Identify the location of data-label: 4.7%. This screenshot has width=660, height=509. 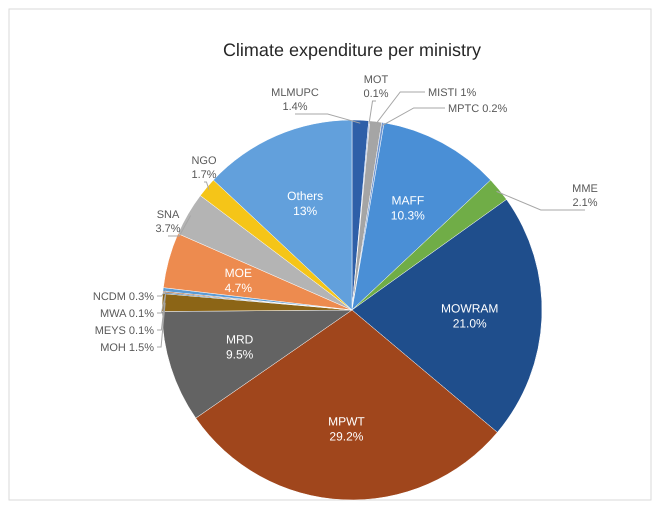
(238, 288).